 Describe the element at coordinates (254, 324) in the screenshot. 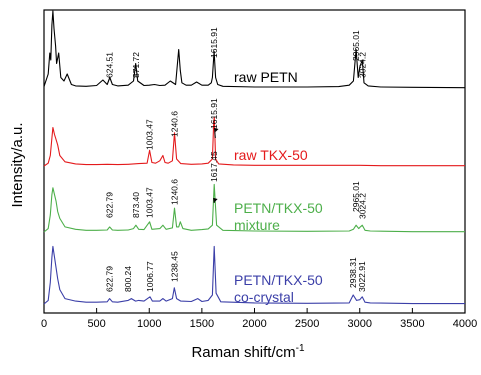

I see `x-tick-label: 2000` at that location.